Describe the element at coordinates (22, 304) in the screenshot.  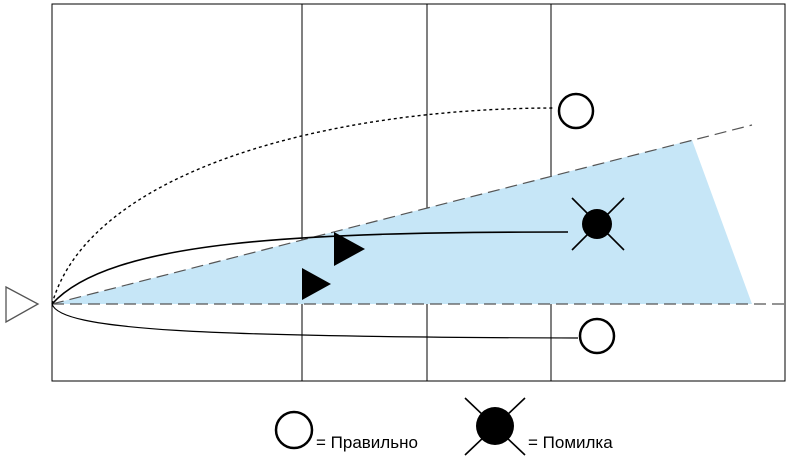
I see `triangle-outline-icon` at that location.